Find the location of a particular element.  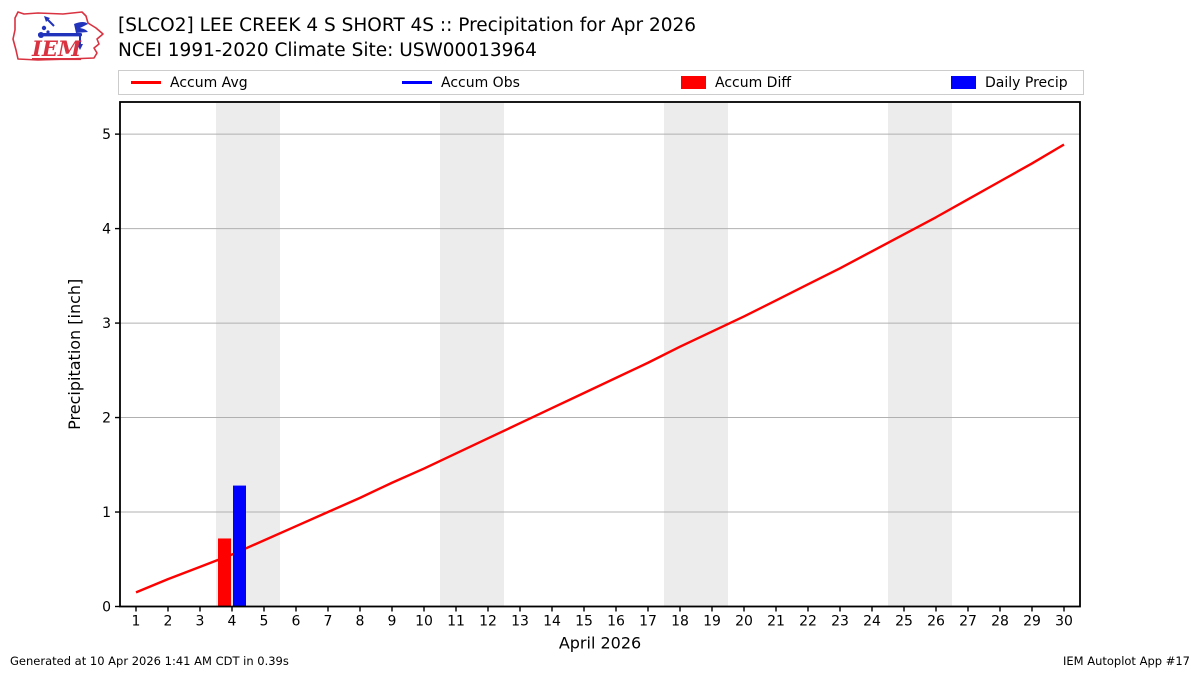

svg-text: 10 is located at coordinates (424, 622).